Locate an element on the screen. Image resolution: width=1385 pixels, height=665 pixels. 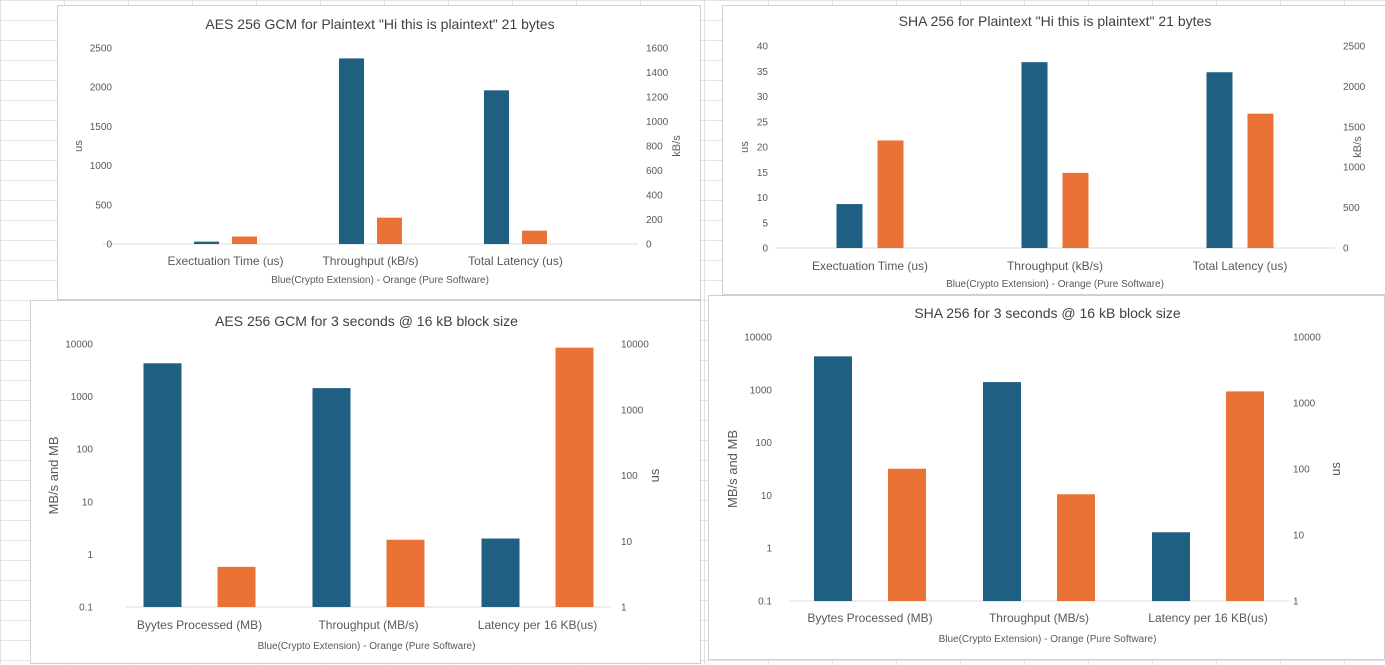
y-tick-label: 40 is located at coordinates (763, 47).